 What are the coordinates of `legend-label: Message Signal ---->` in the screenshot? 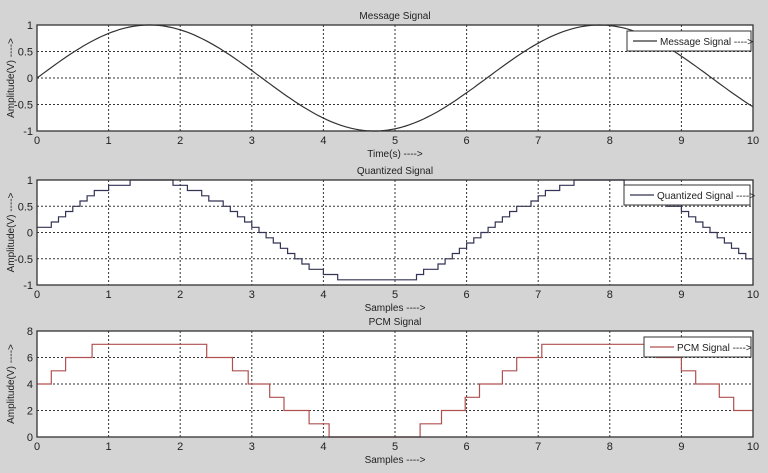 It's located at (706, 42).